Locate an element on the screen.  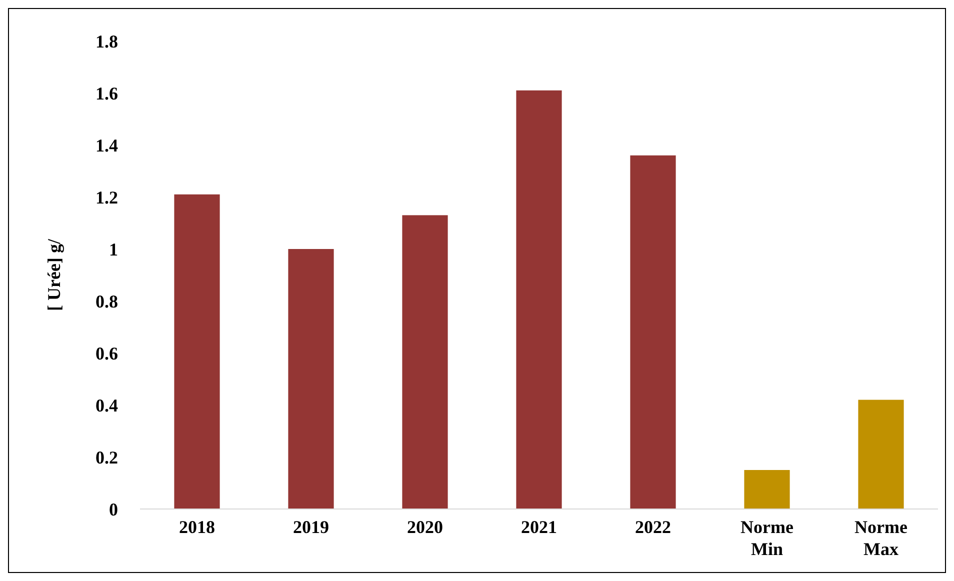
y-tick-label: 1.6 is located at coordinates (107, 93).